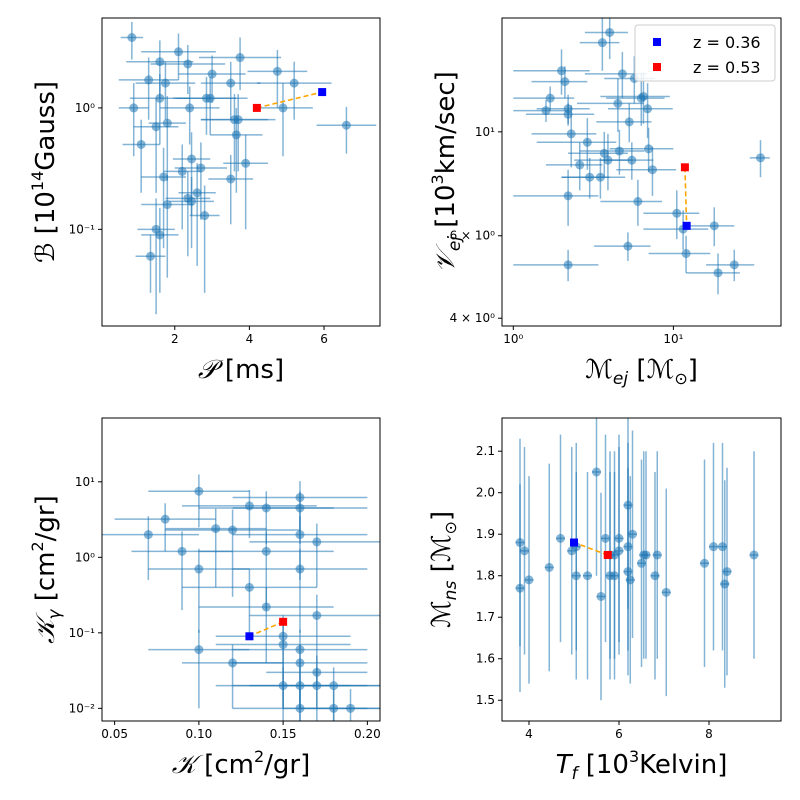  Describe the element at coordinates (591, 548) in the screenshot. I see `connector-line` at that location.